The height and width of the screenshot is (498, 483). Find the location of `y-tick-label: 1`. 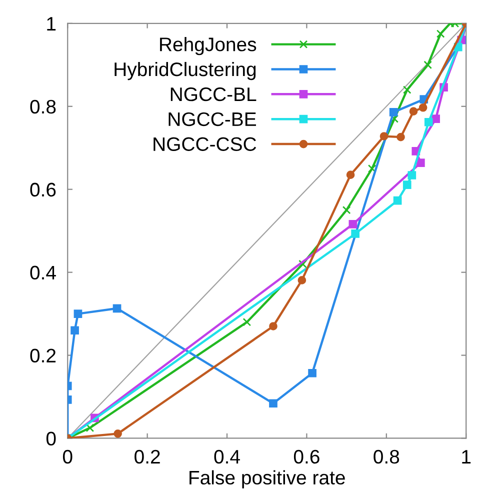

y-tick-label: 1 is located at coordinates (51, 23).